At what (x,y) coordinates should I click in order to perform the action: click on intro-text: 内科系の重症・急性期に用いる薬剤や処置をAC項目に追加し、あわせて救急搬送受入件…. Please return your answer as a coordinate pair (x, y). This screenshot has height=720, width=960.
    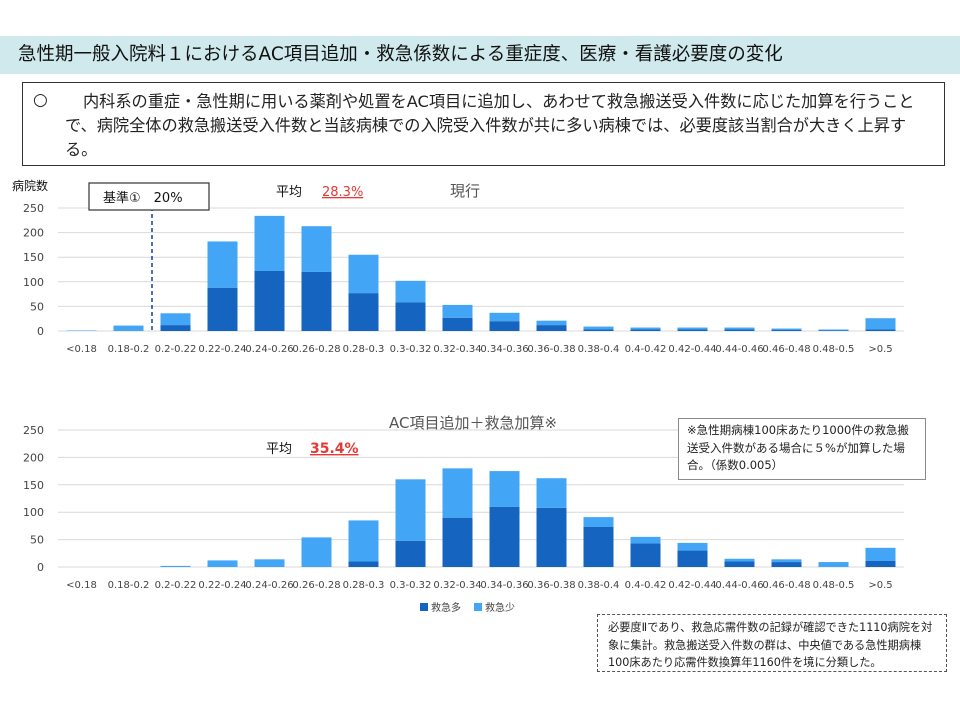
    Looking at the image, I should click on (490, 125).